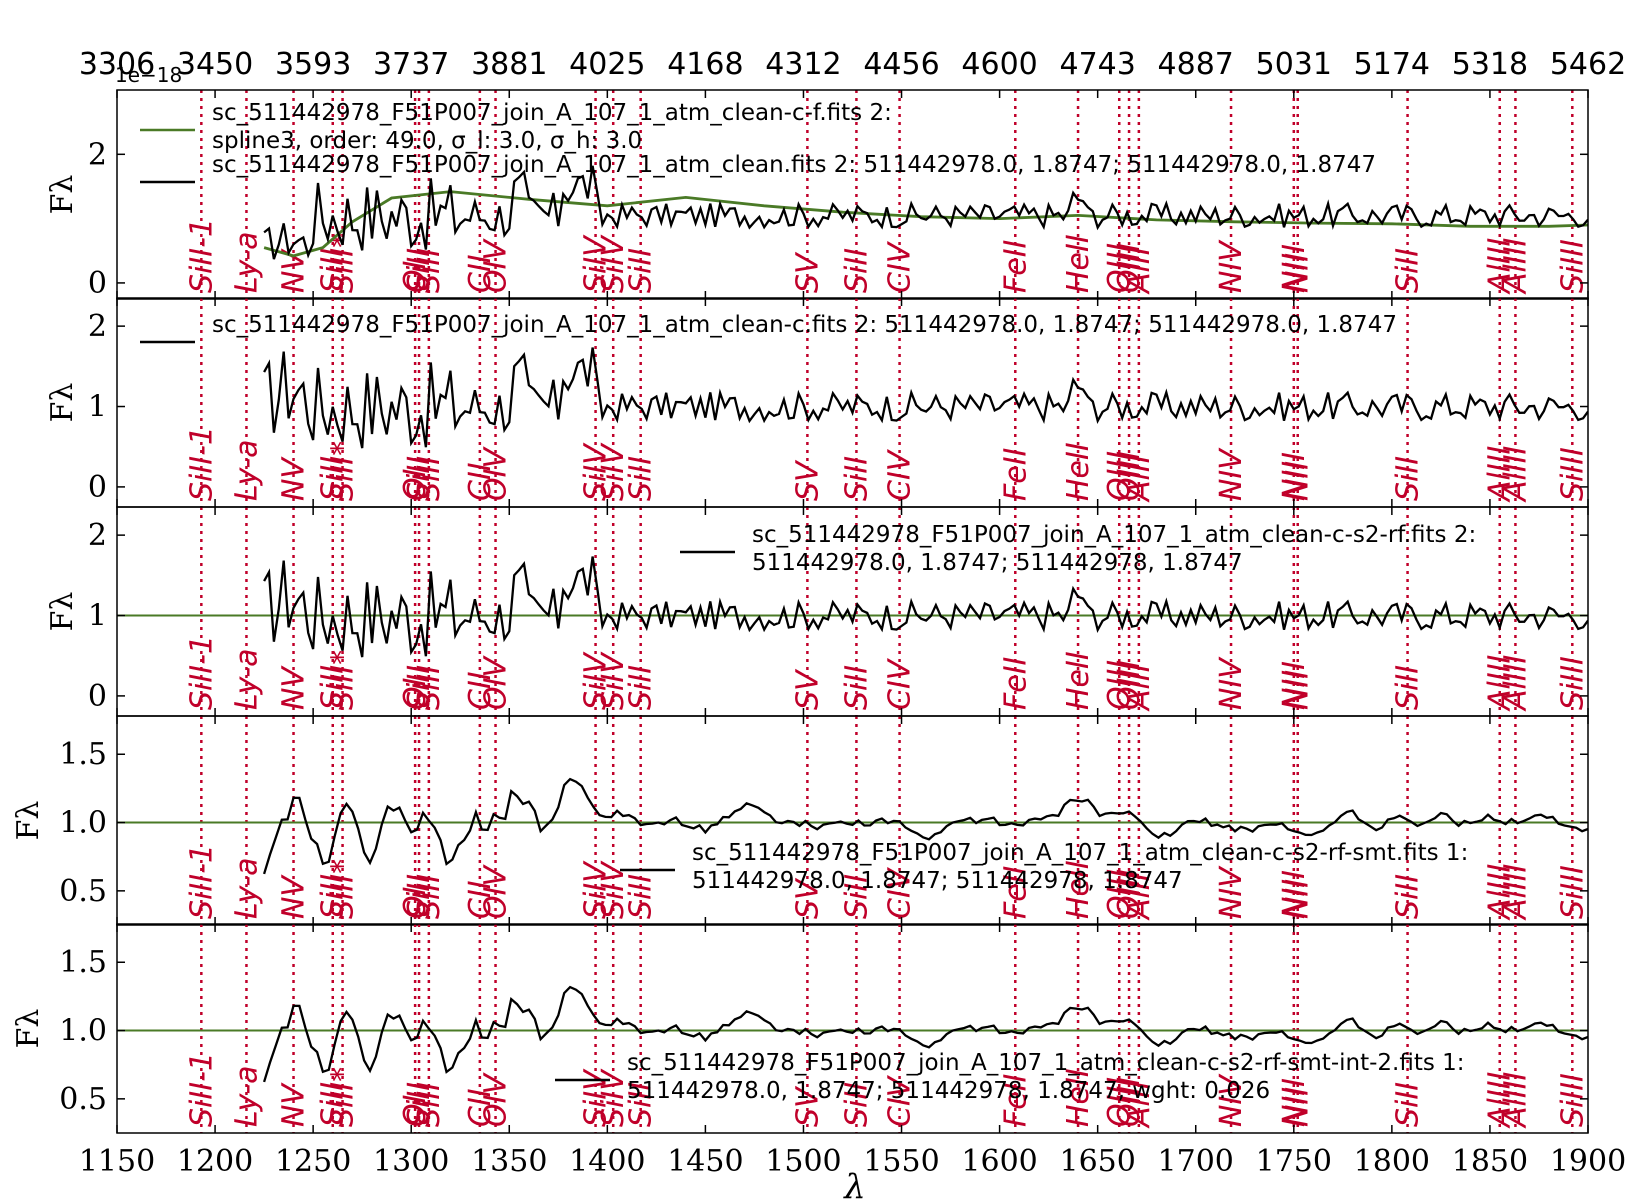 The image size is (1650, 1200). I want to click on x-tick-label: 1150, so click(117, 1161).